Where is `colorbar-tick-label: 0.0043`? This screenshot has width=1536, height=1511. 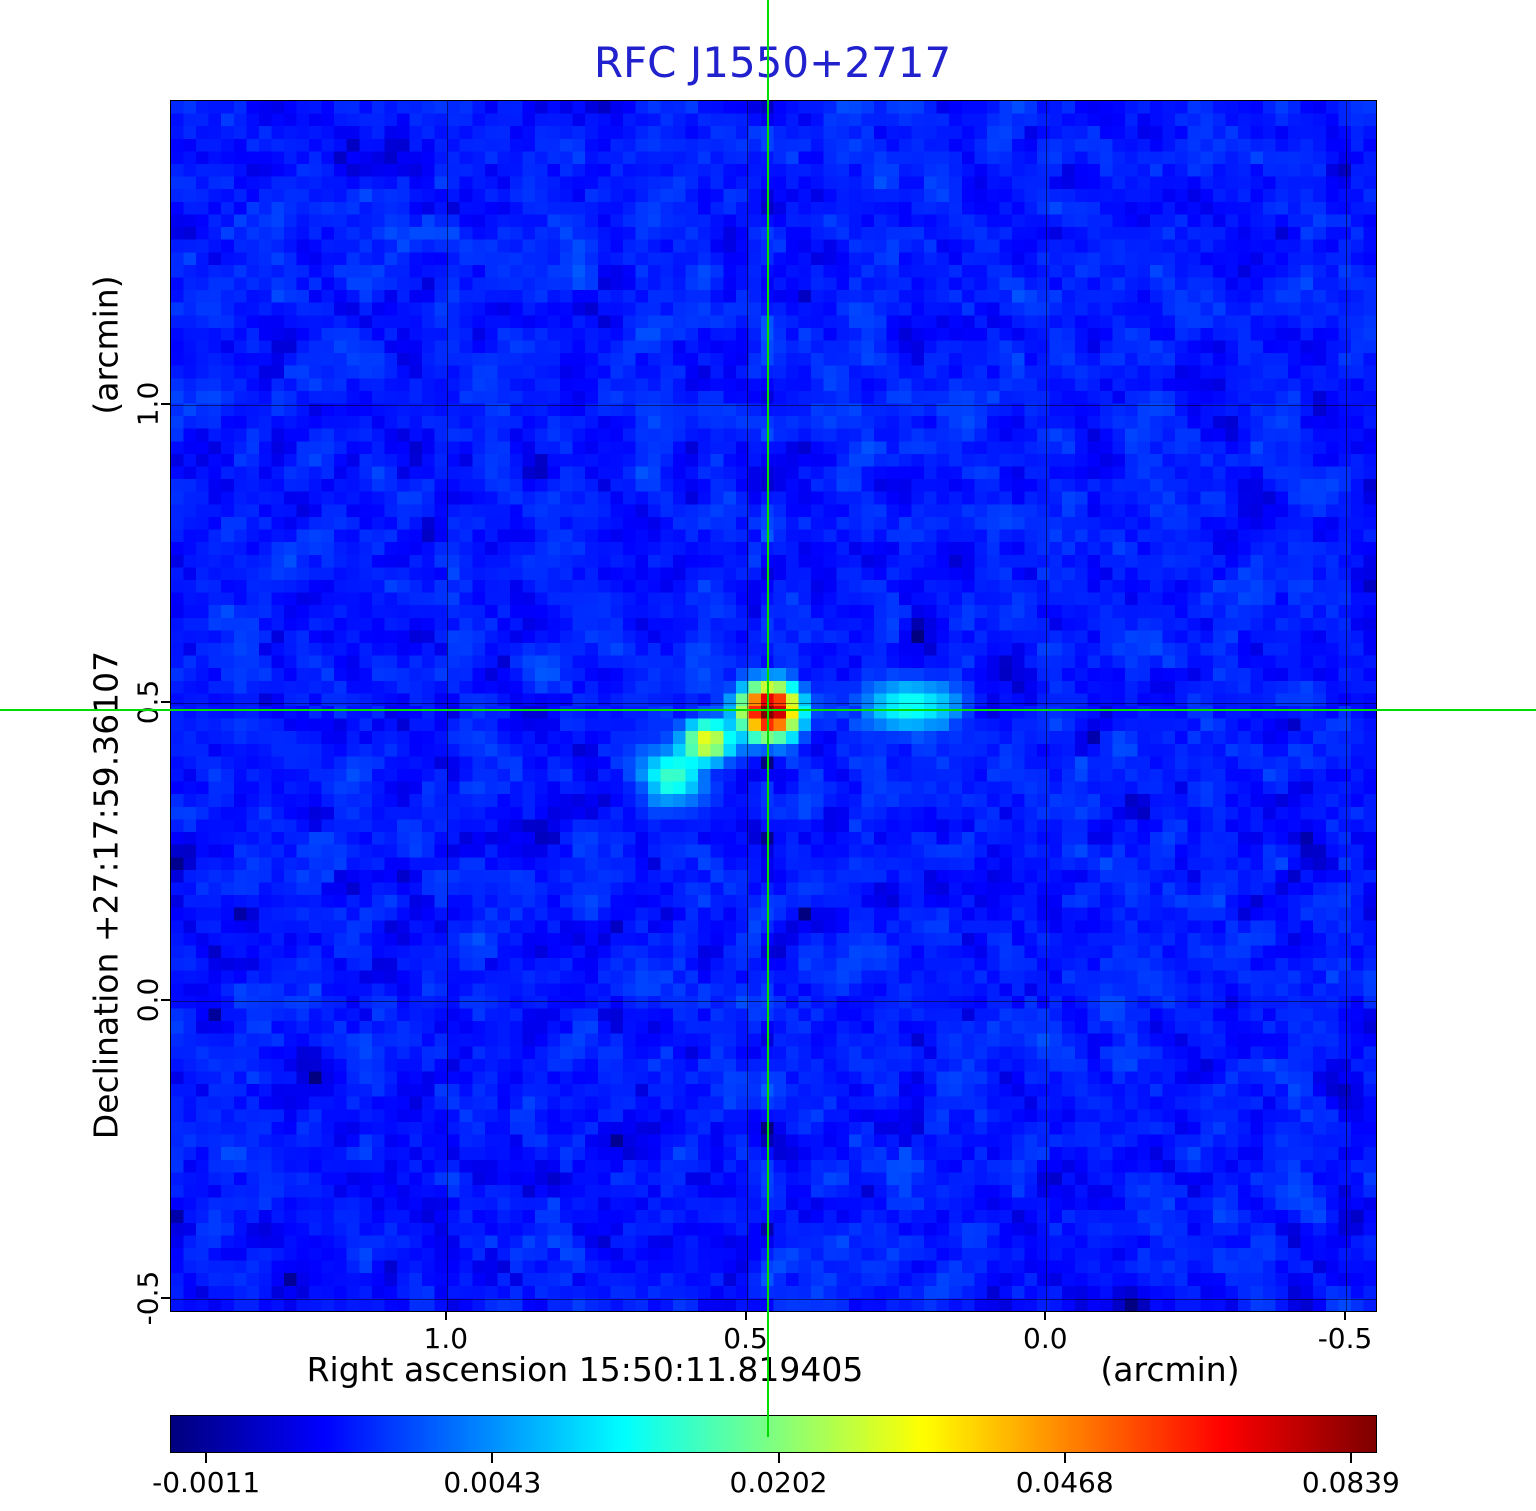
colorbar-tick-label: 0.0043 is located at coordinates (492, 1482).